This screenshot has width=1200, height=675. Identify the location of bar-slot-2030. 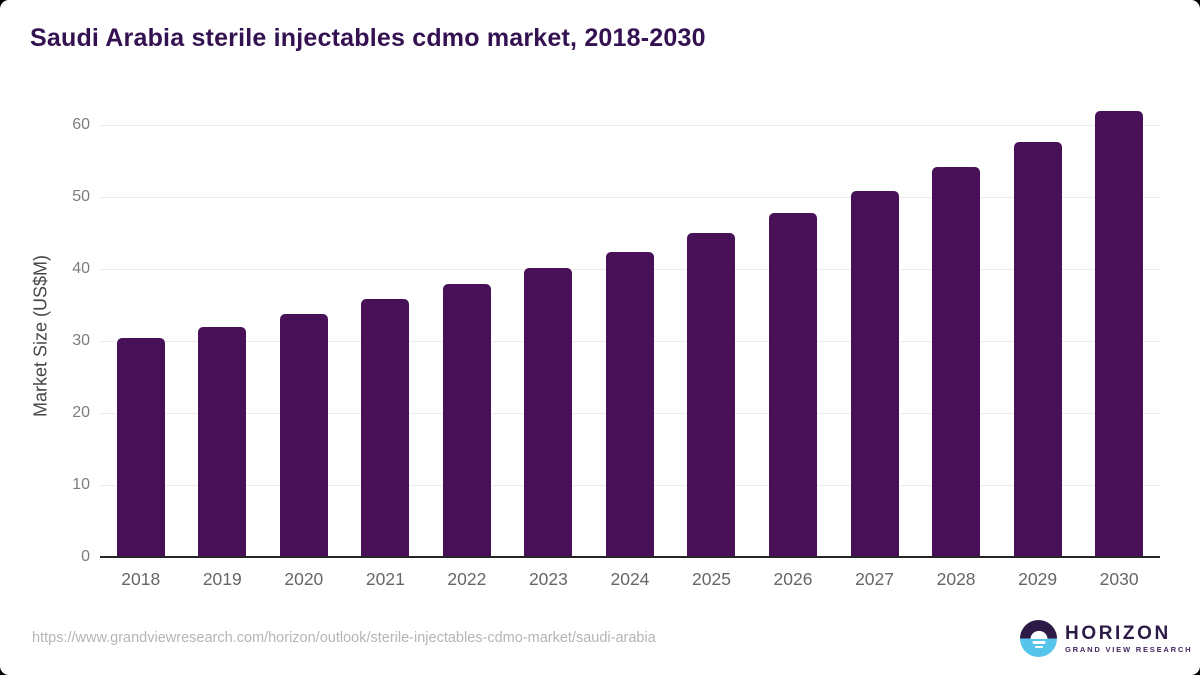
(1119, 334).